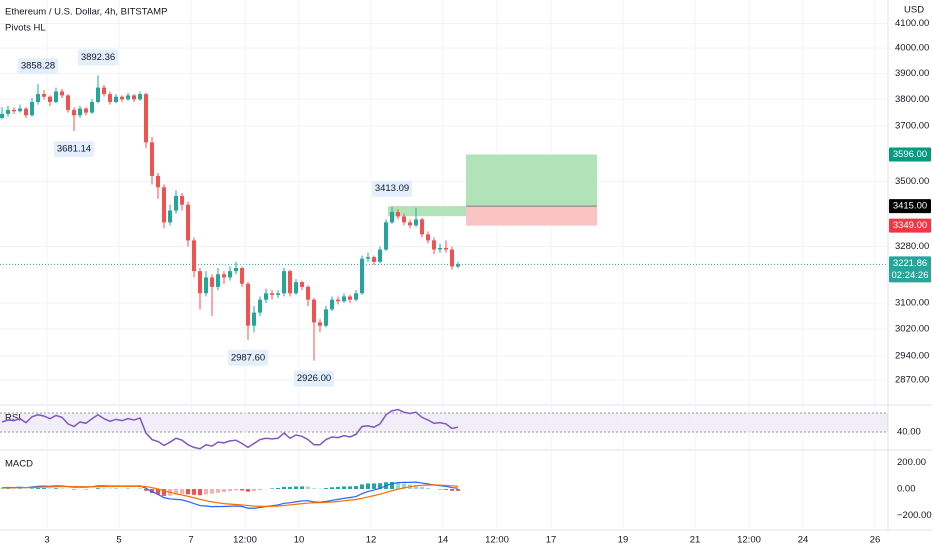 This screenshot has height=550, width=932. What do you see at coordinates (912, 126) in the screenshot?
I see `y-tick-label: 3700.00` at bounding box center [912, 126].